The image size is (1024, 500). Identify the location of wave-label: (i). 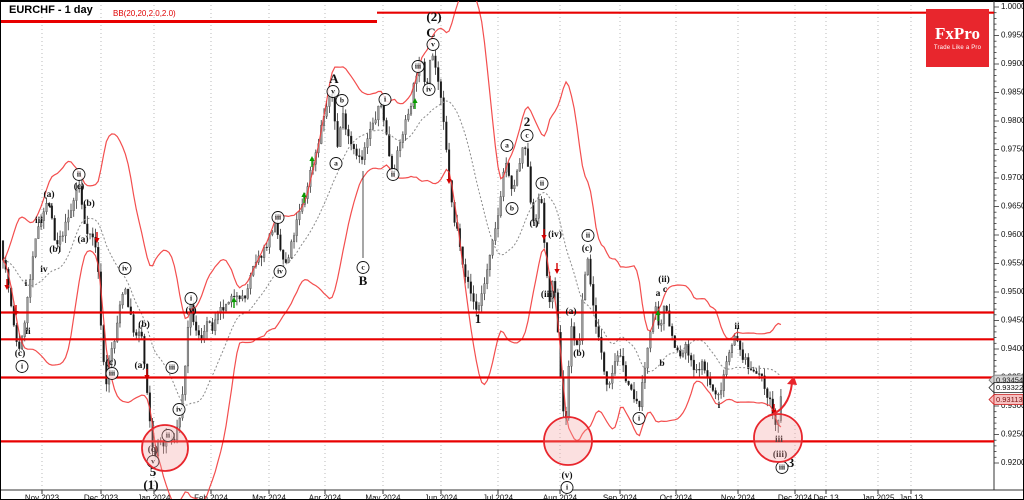
(534, 223).